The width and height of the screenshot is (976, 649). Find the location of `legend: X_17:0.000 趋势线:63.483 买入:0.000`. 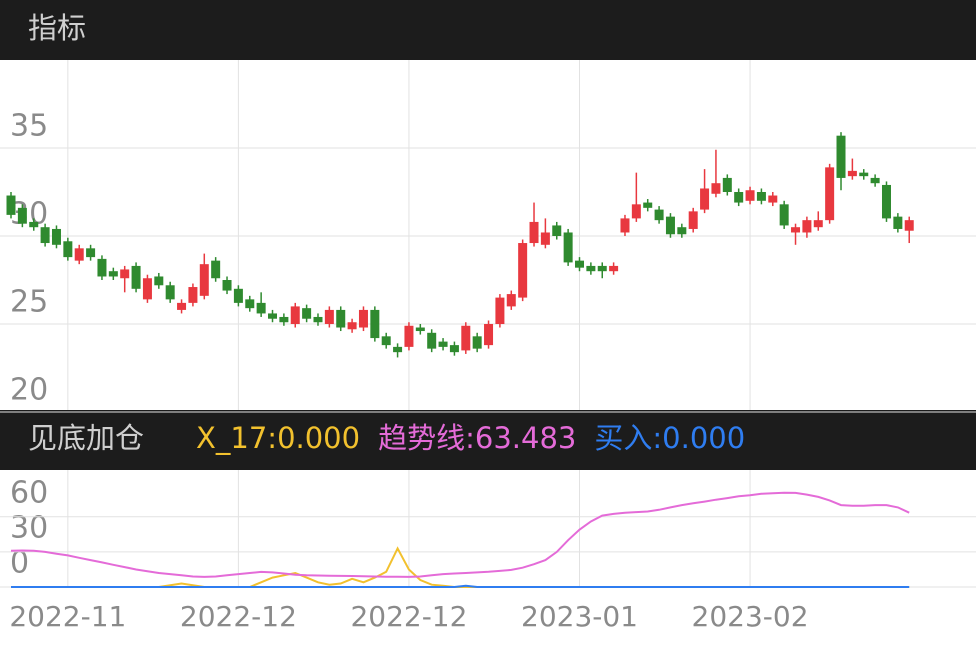

legend: X_17:0.000 趋势线:63.483 买入:0.000 is located at coordinates (470, 438).